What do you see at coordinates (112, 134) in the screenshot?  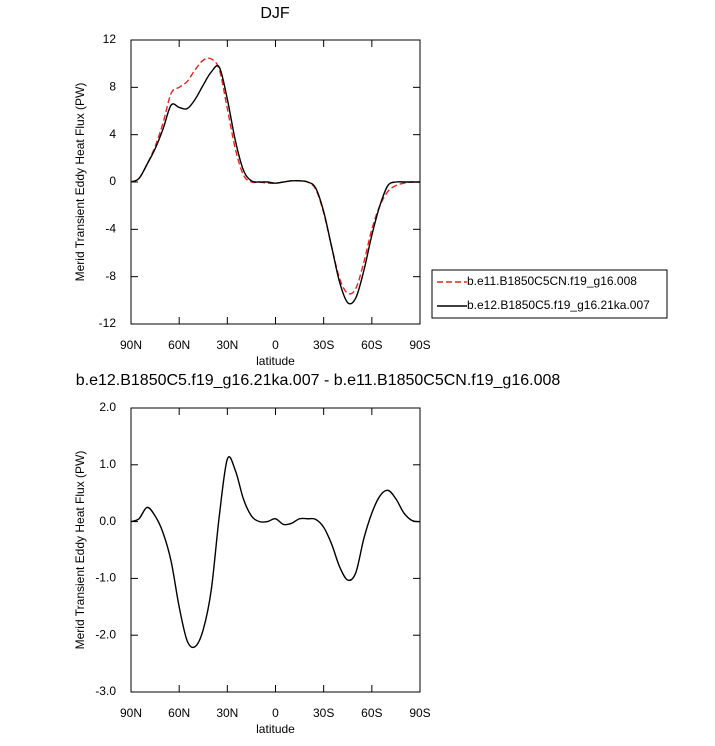 I see `y-tick-label: 4` at bounding box center [112, 134].